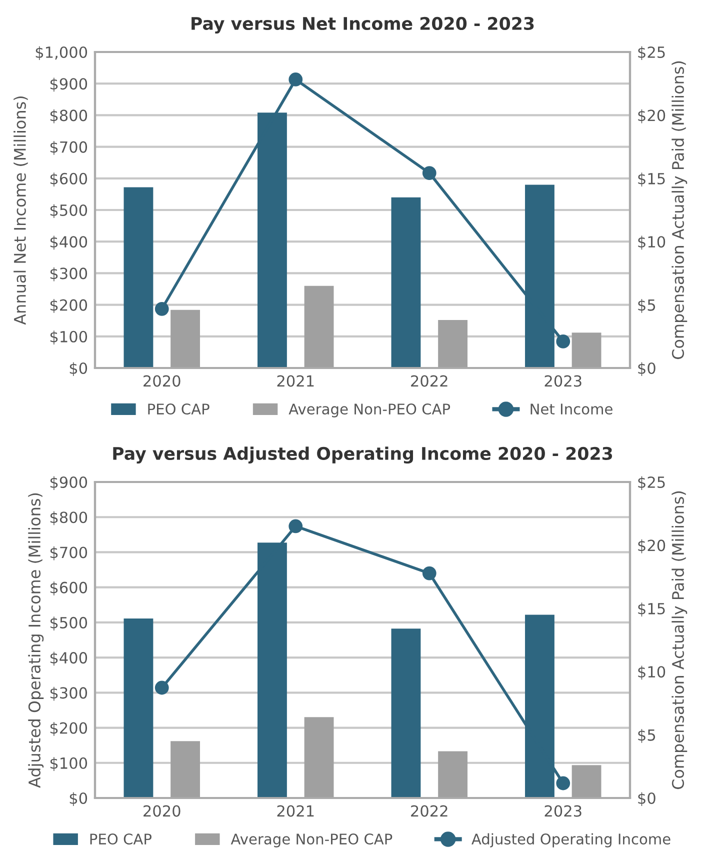 The image size is (715, 861). Describe the element at coordinates (36, 640) in the screenshot. I see `y-axis-title: Adjusted Operating Income (Millions)` at that location.